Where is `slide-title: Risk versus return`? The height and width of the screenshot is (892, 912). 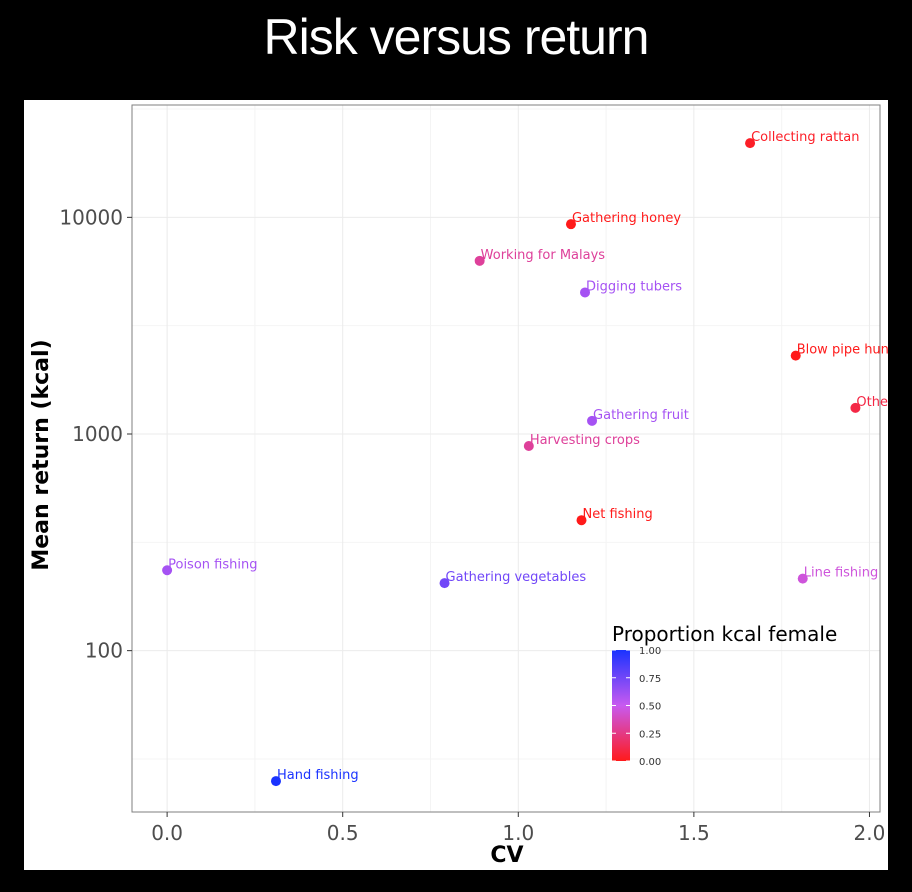 slide-title: Risk versus return is located at coordinates (456, 37).